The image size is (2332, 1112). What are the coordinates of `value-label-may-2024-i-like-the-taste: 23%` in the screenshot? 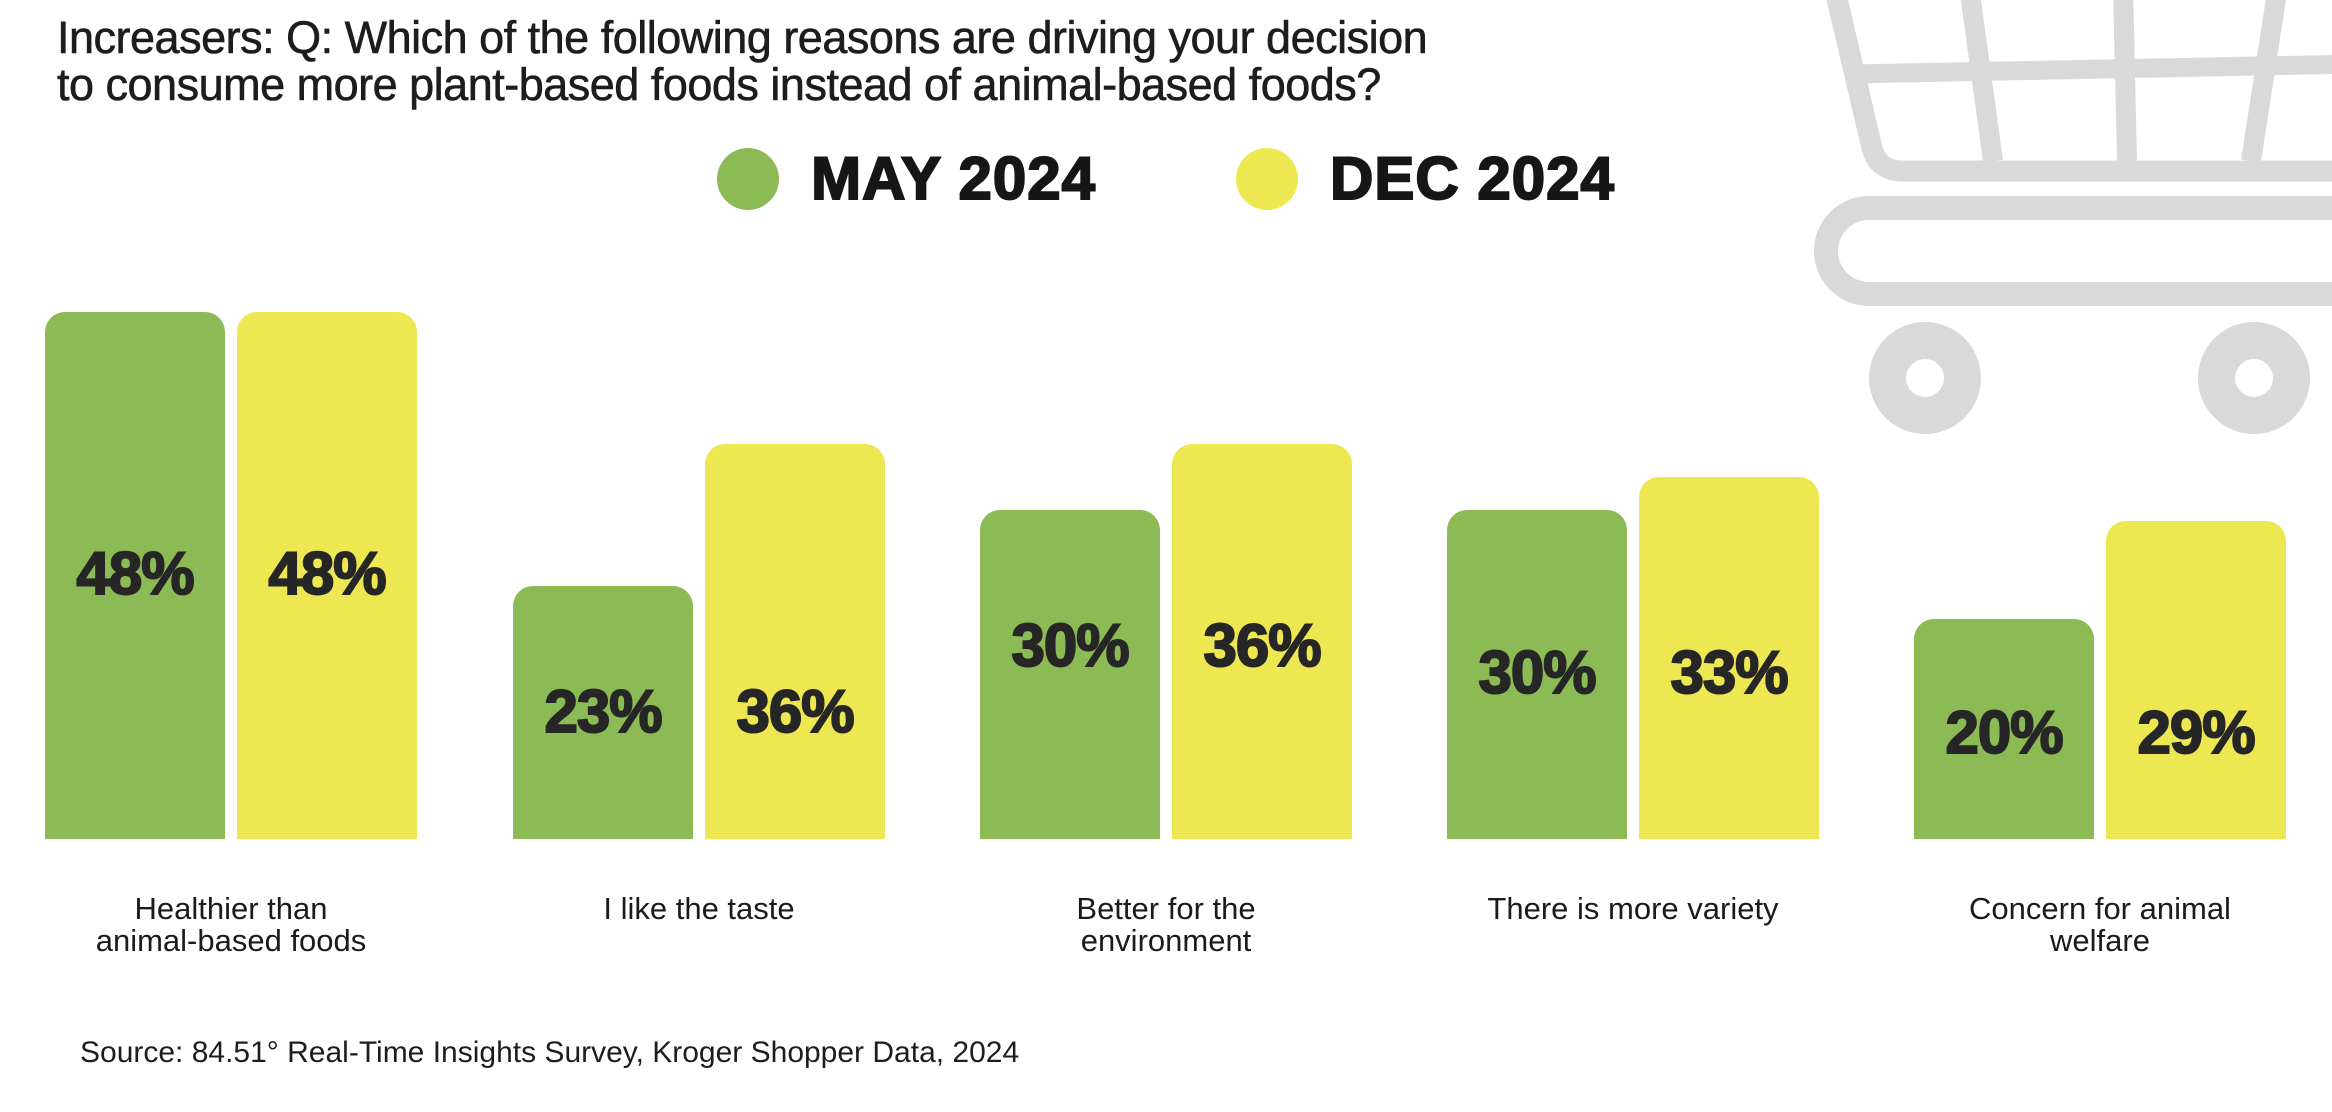 It's located at (603, 711).